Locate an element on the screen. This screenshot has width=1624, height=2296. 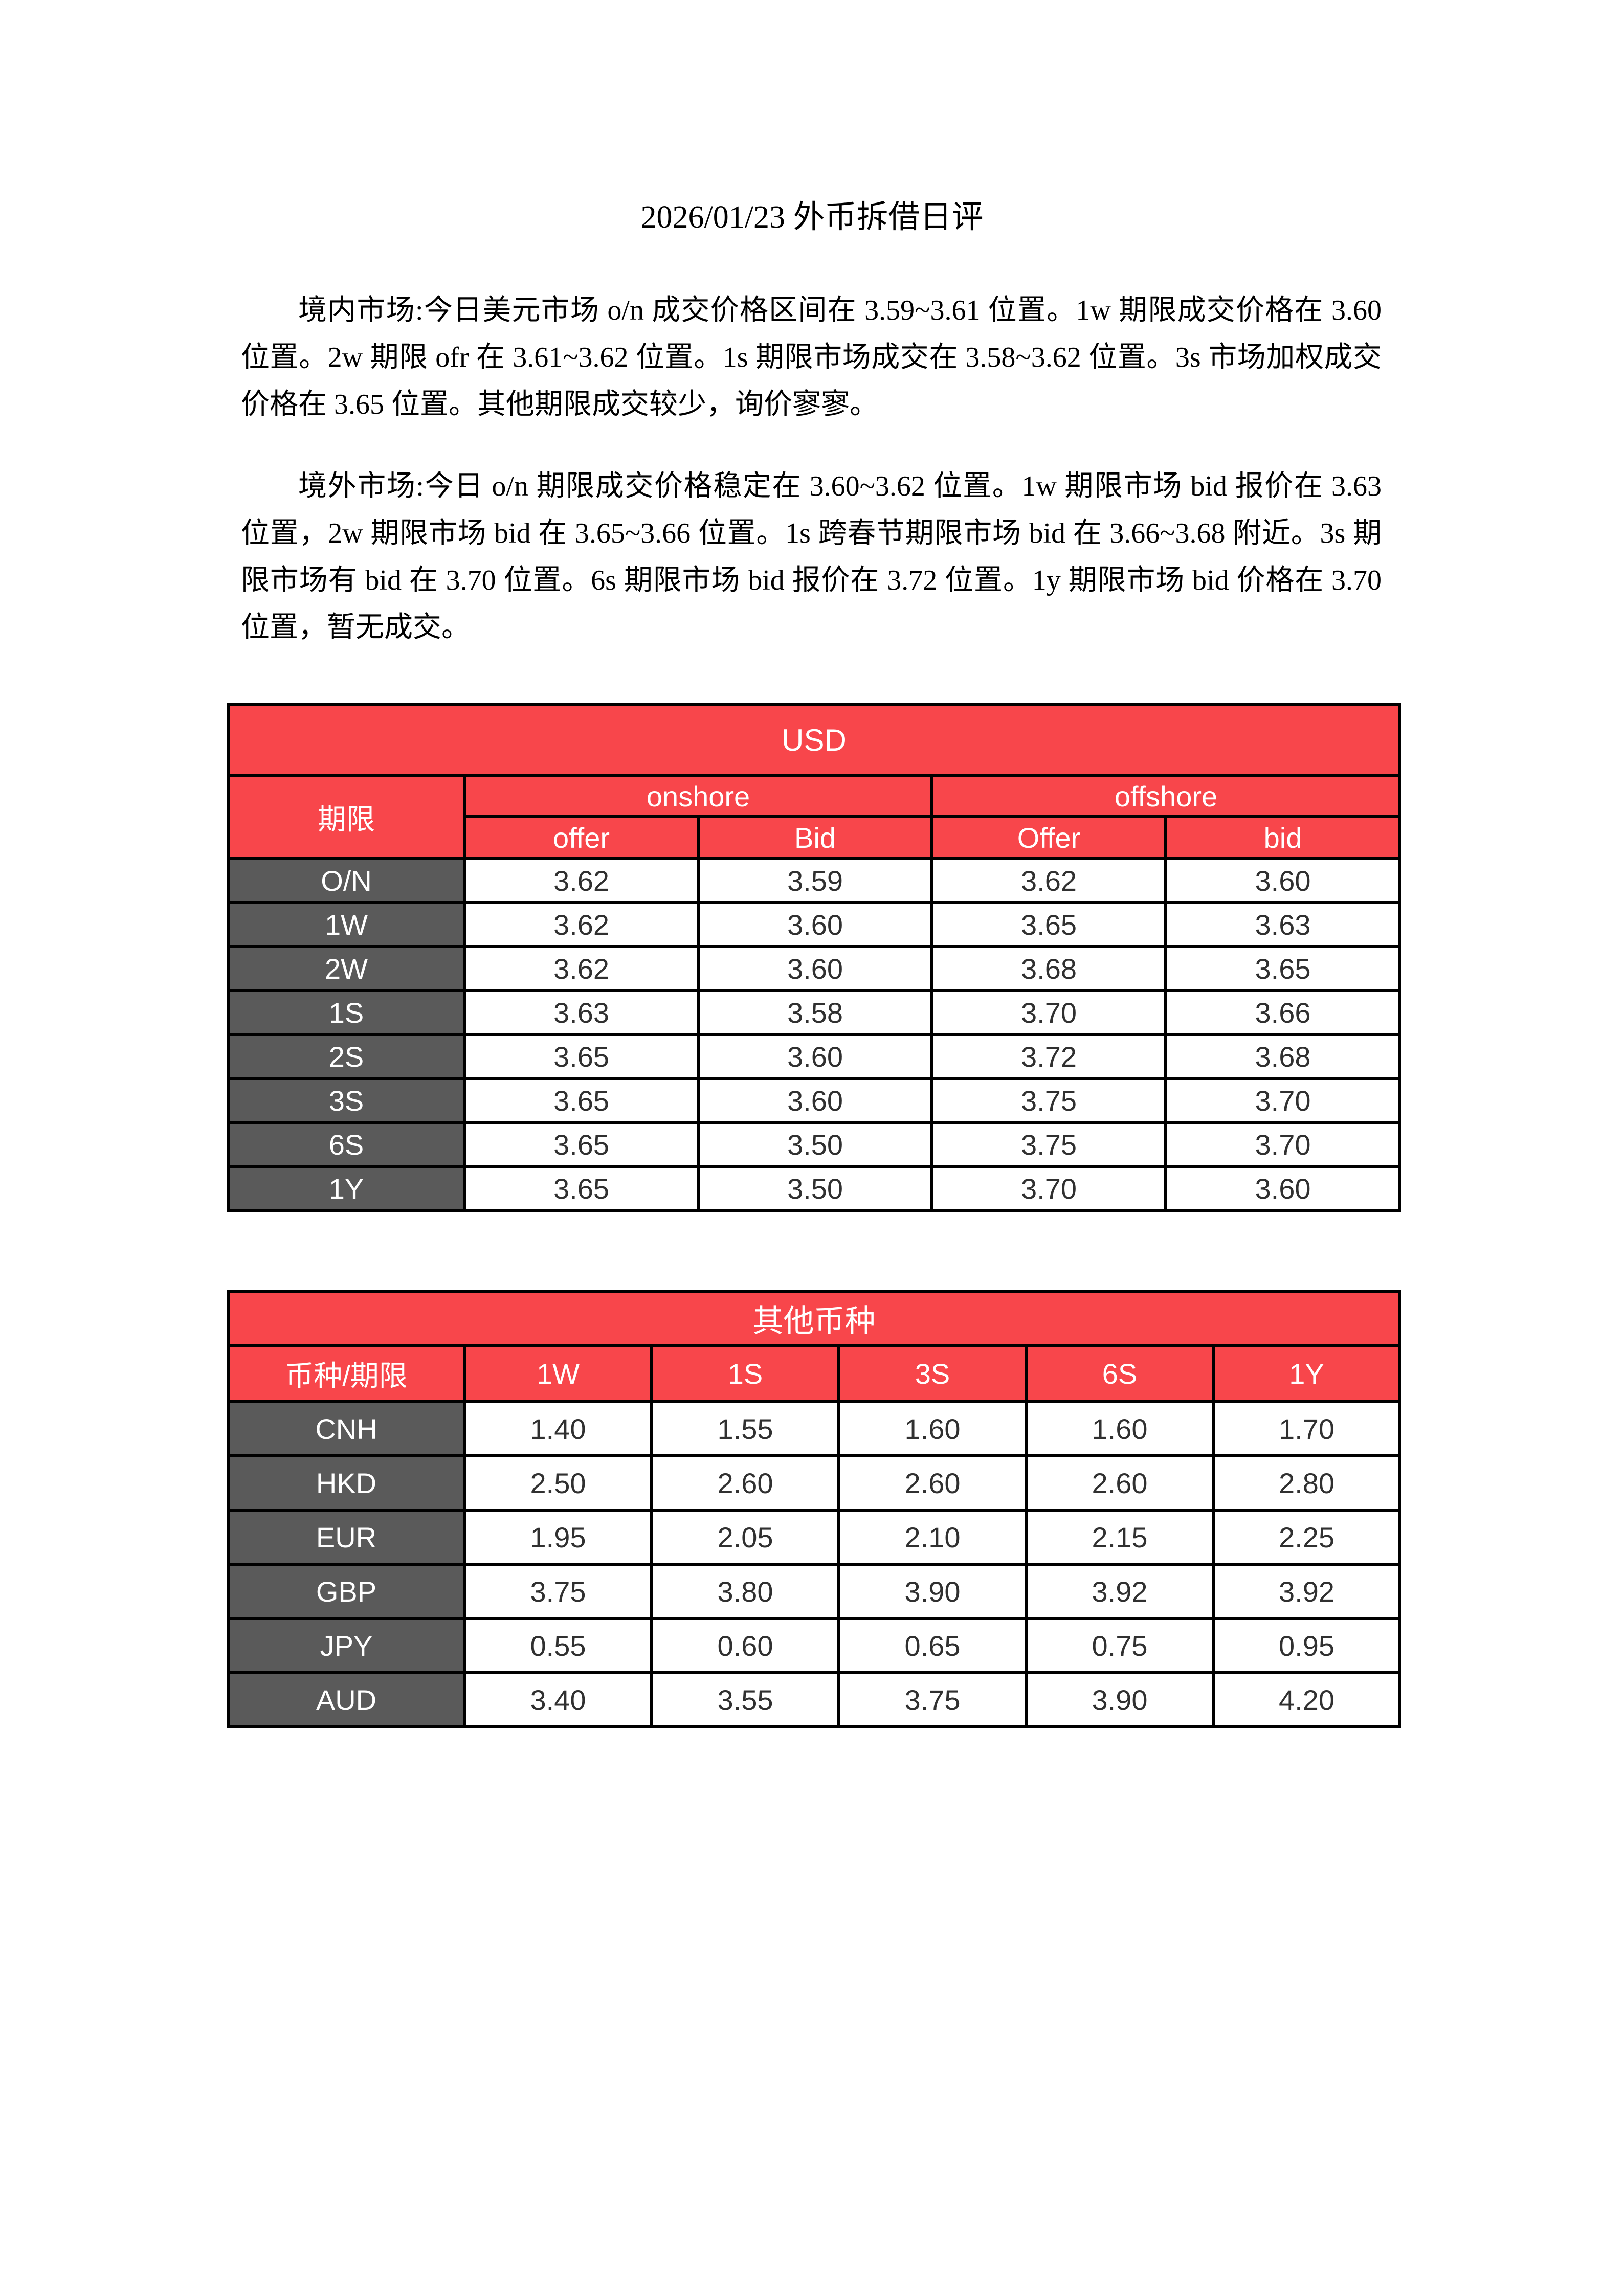
usd-term-label: 3S is located at coordinates (346, 1100).